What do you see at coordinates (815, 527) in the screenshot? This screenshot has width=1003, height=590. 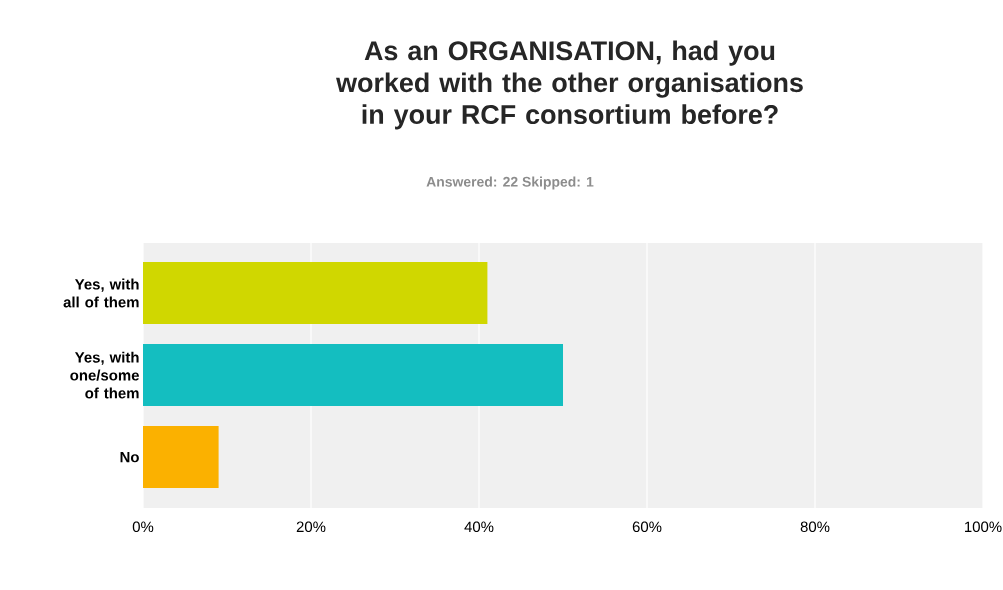 I see `x-tick-label: 80%` at bounding box center [815, 527].